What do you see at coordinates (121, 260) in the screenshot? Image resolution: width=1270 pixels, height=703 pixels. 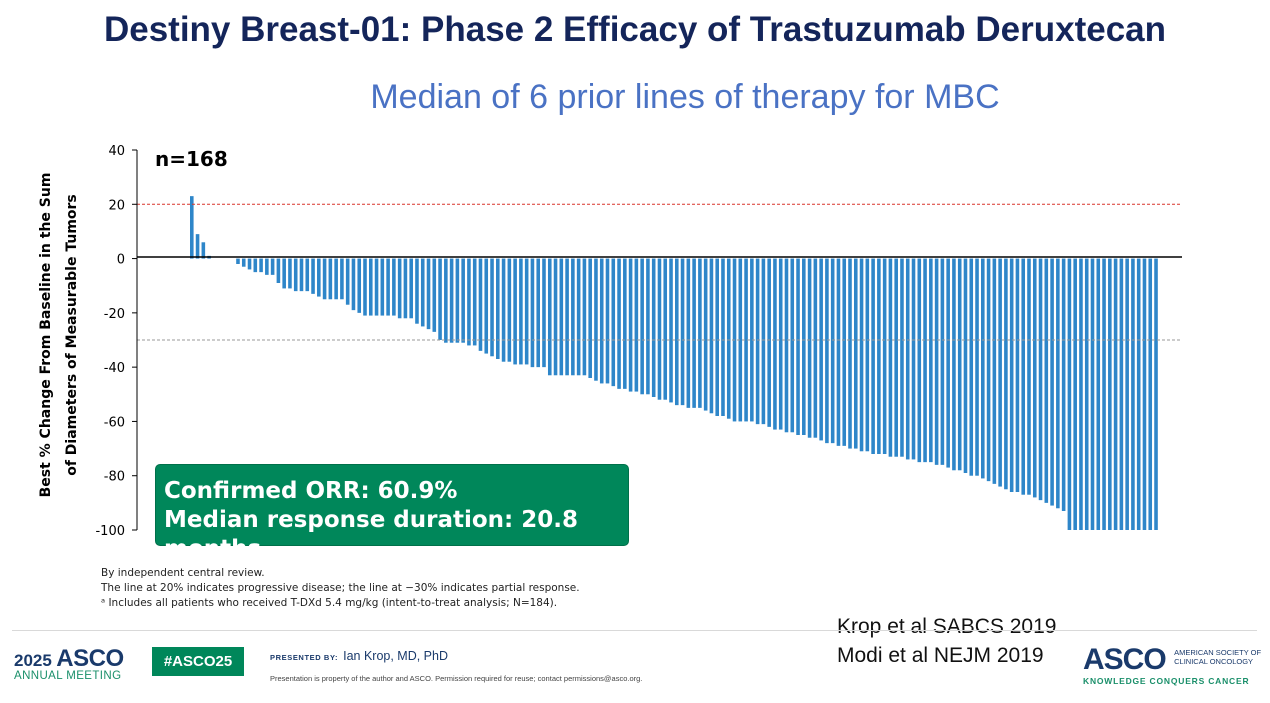 I see `y-tick-label: 0` at bounding box center [121, 260].